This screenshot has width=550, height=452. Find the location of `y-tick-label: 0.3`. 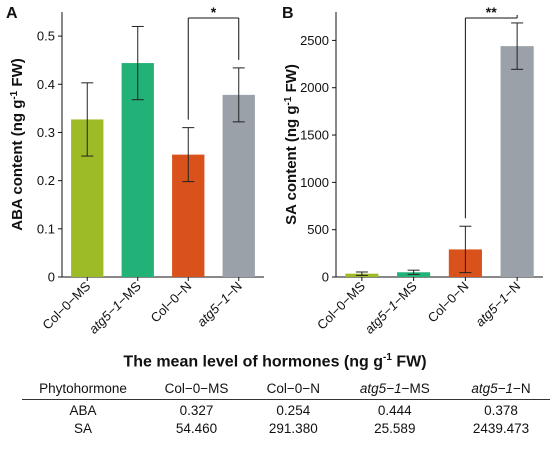

y-tick-label: 0.3 is located at coordinates (46, 132).